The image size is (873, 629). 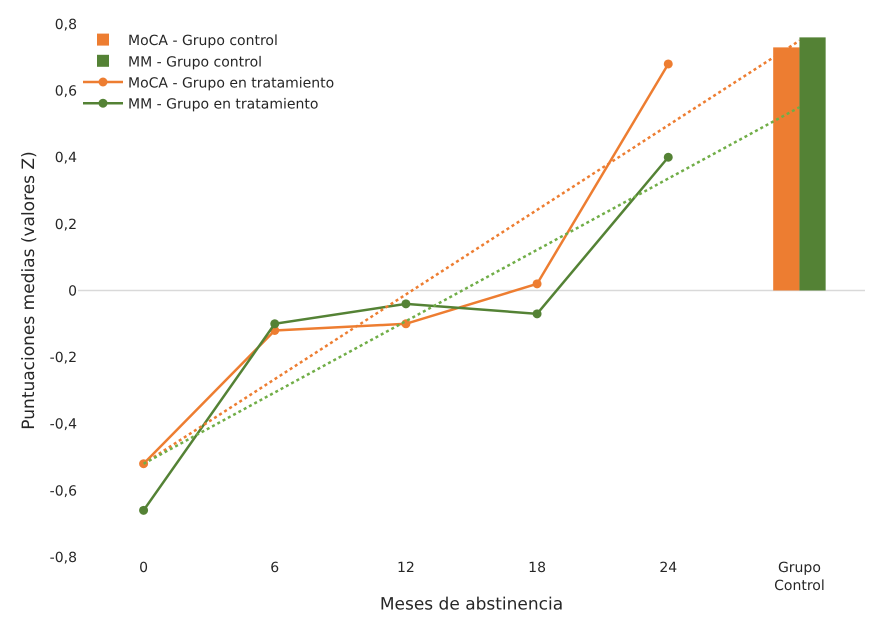 I want to click on x-tick-label: 18, so click(x=537, y=568).